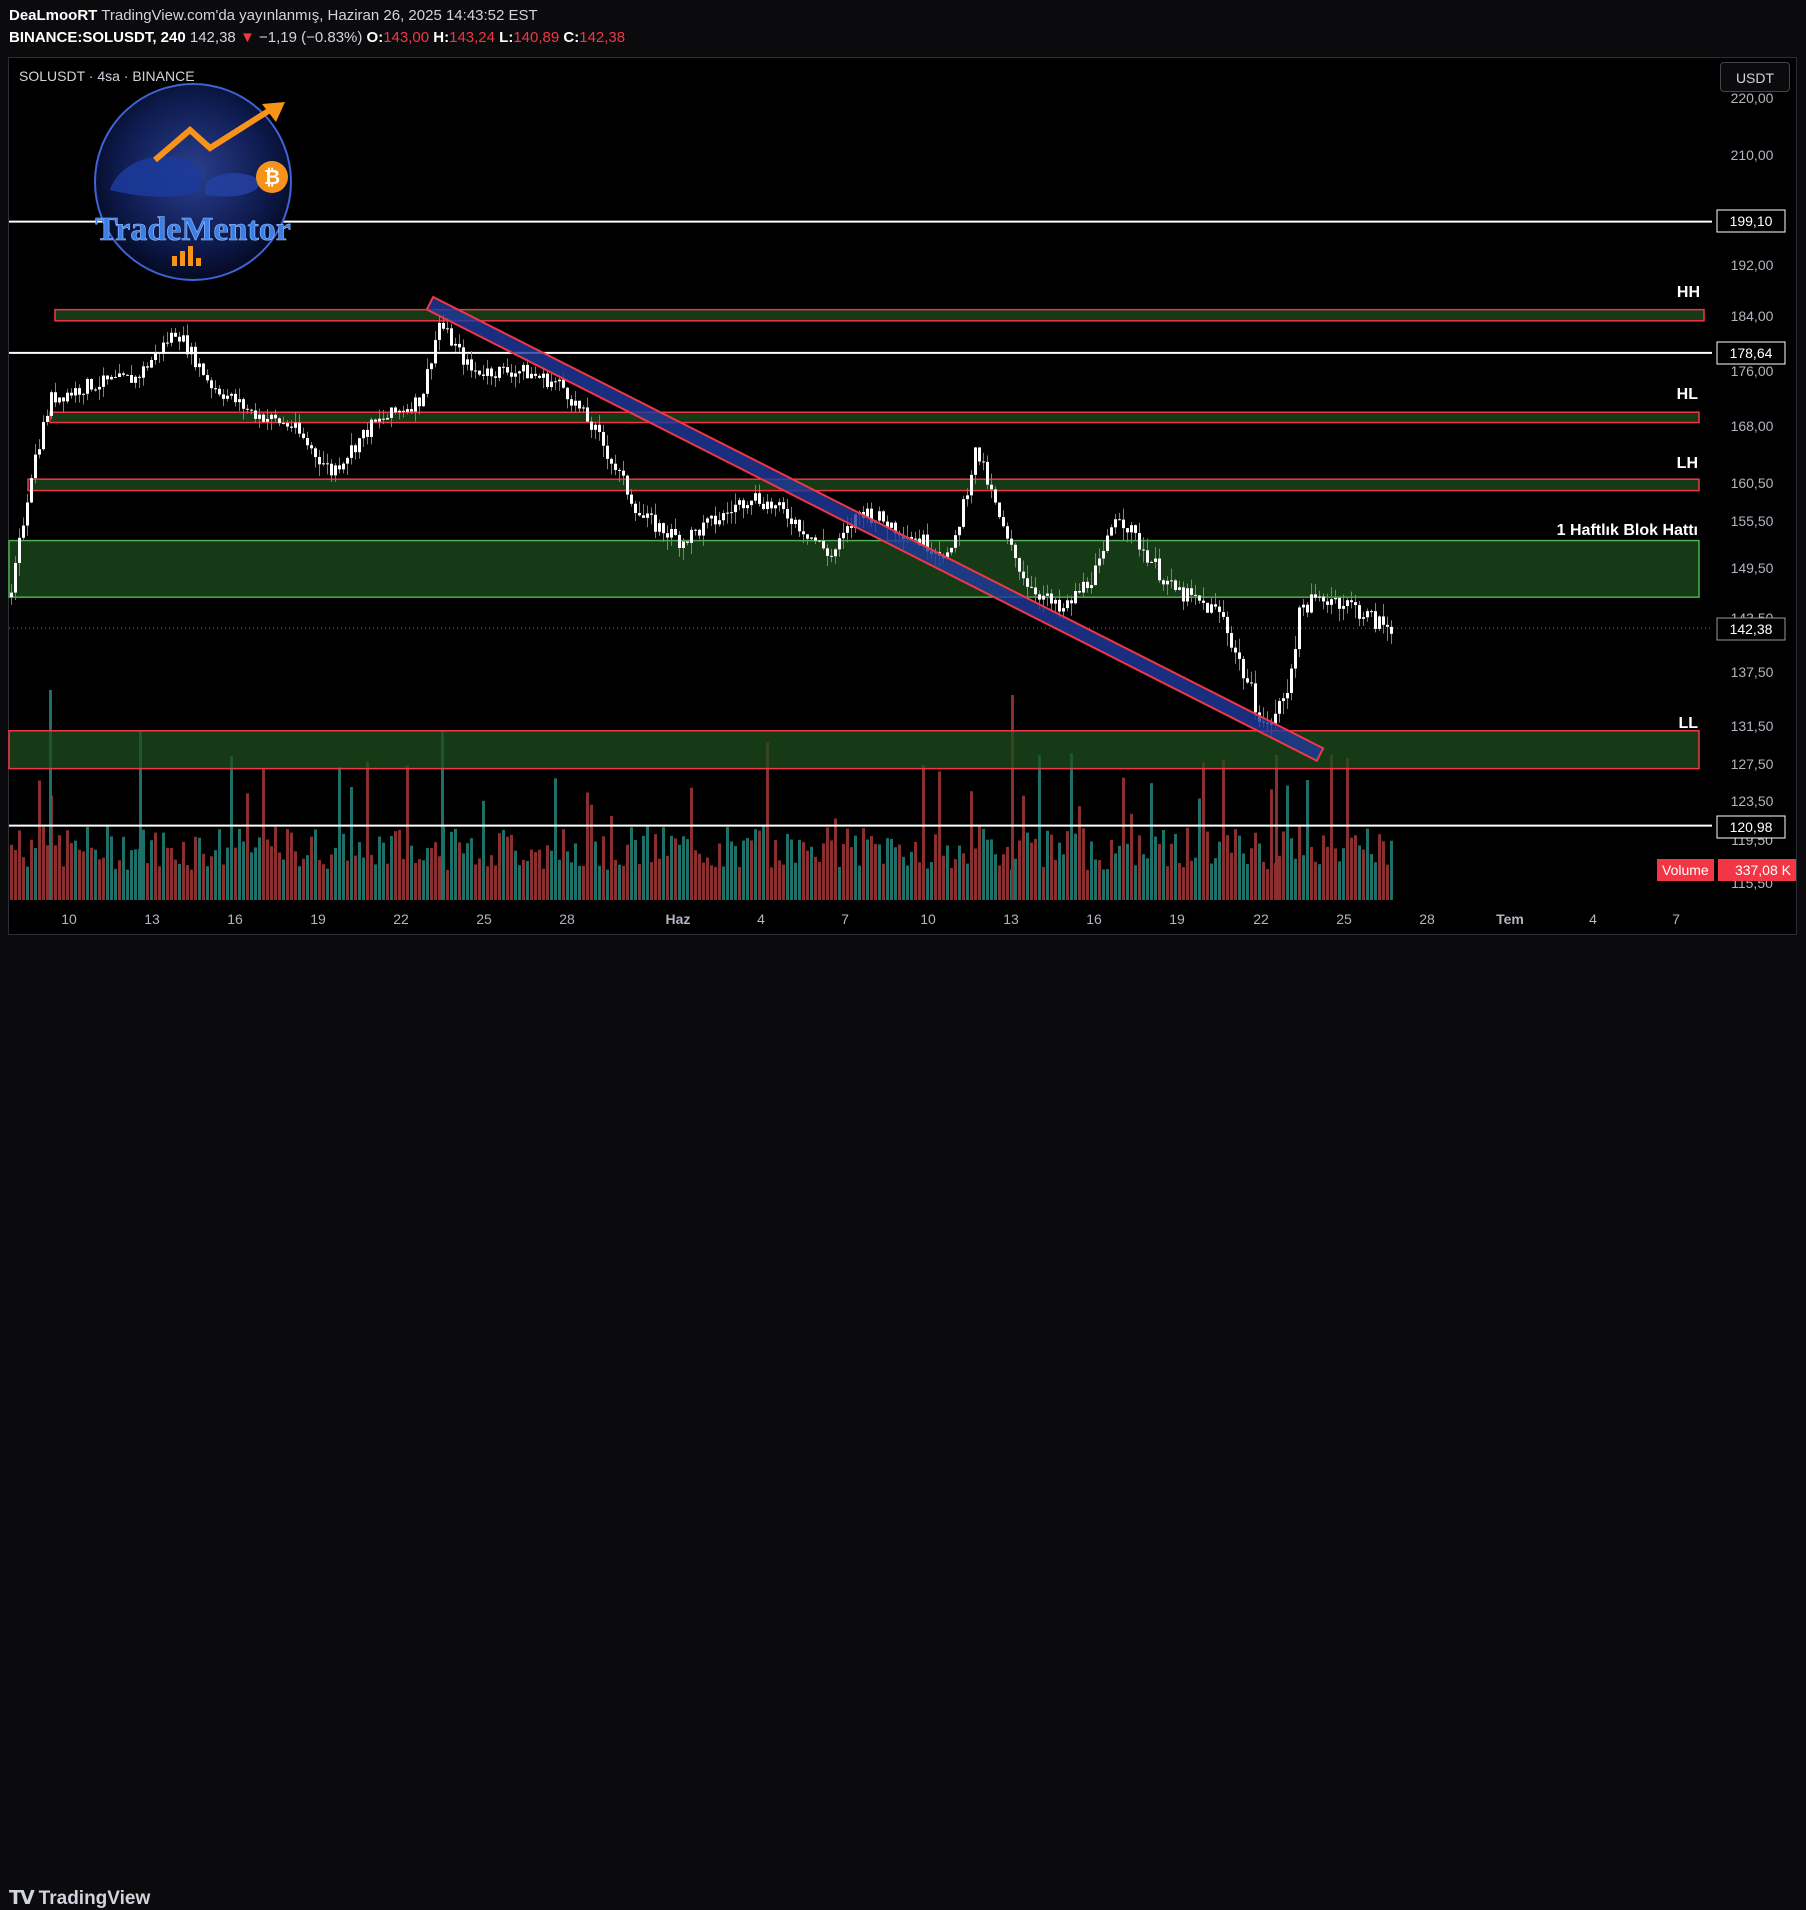 The image size is (1806, 1910). What do you see at coordinates (1755, 77) in the screenshot?
I see `currency-button: USDT` at bounding box center [1755, 77].